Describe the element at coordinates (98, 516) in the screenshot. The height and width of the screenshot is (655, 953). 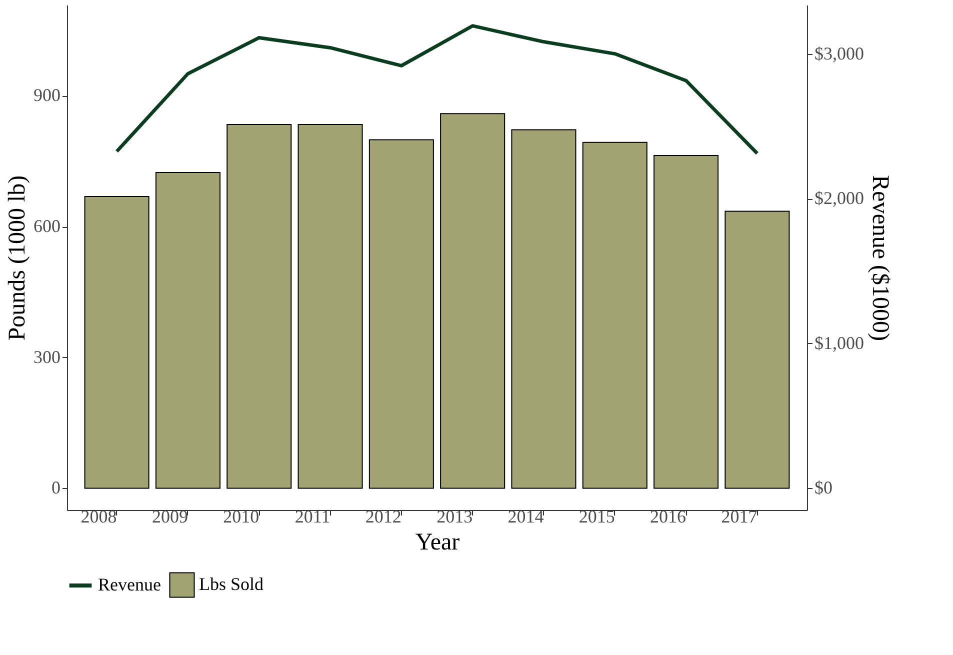
I see `x-tick-label: 2008` at that location.